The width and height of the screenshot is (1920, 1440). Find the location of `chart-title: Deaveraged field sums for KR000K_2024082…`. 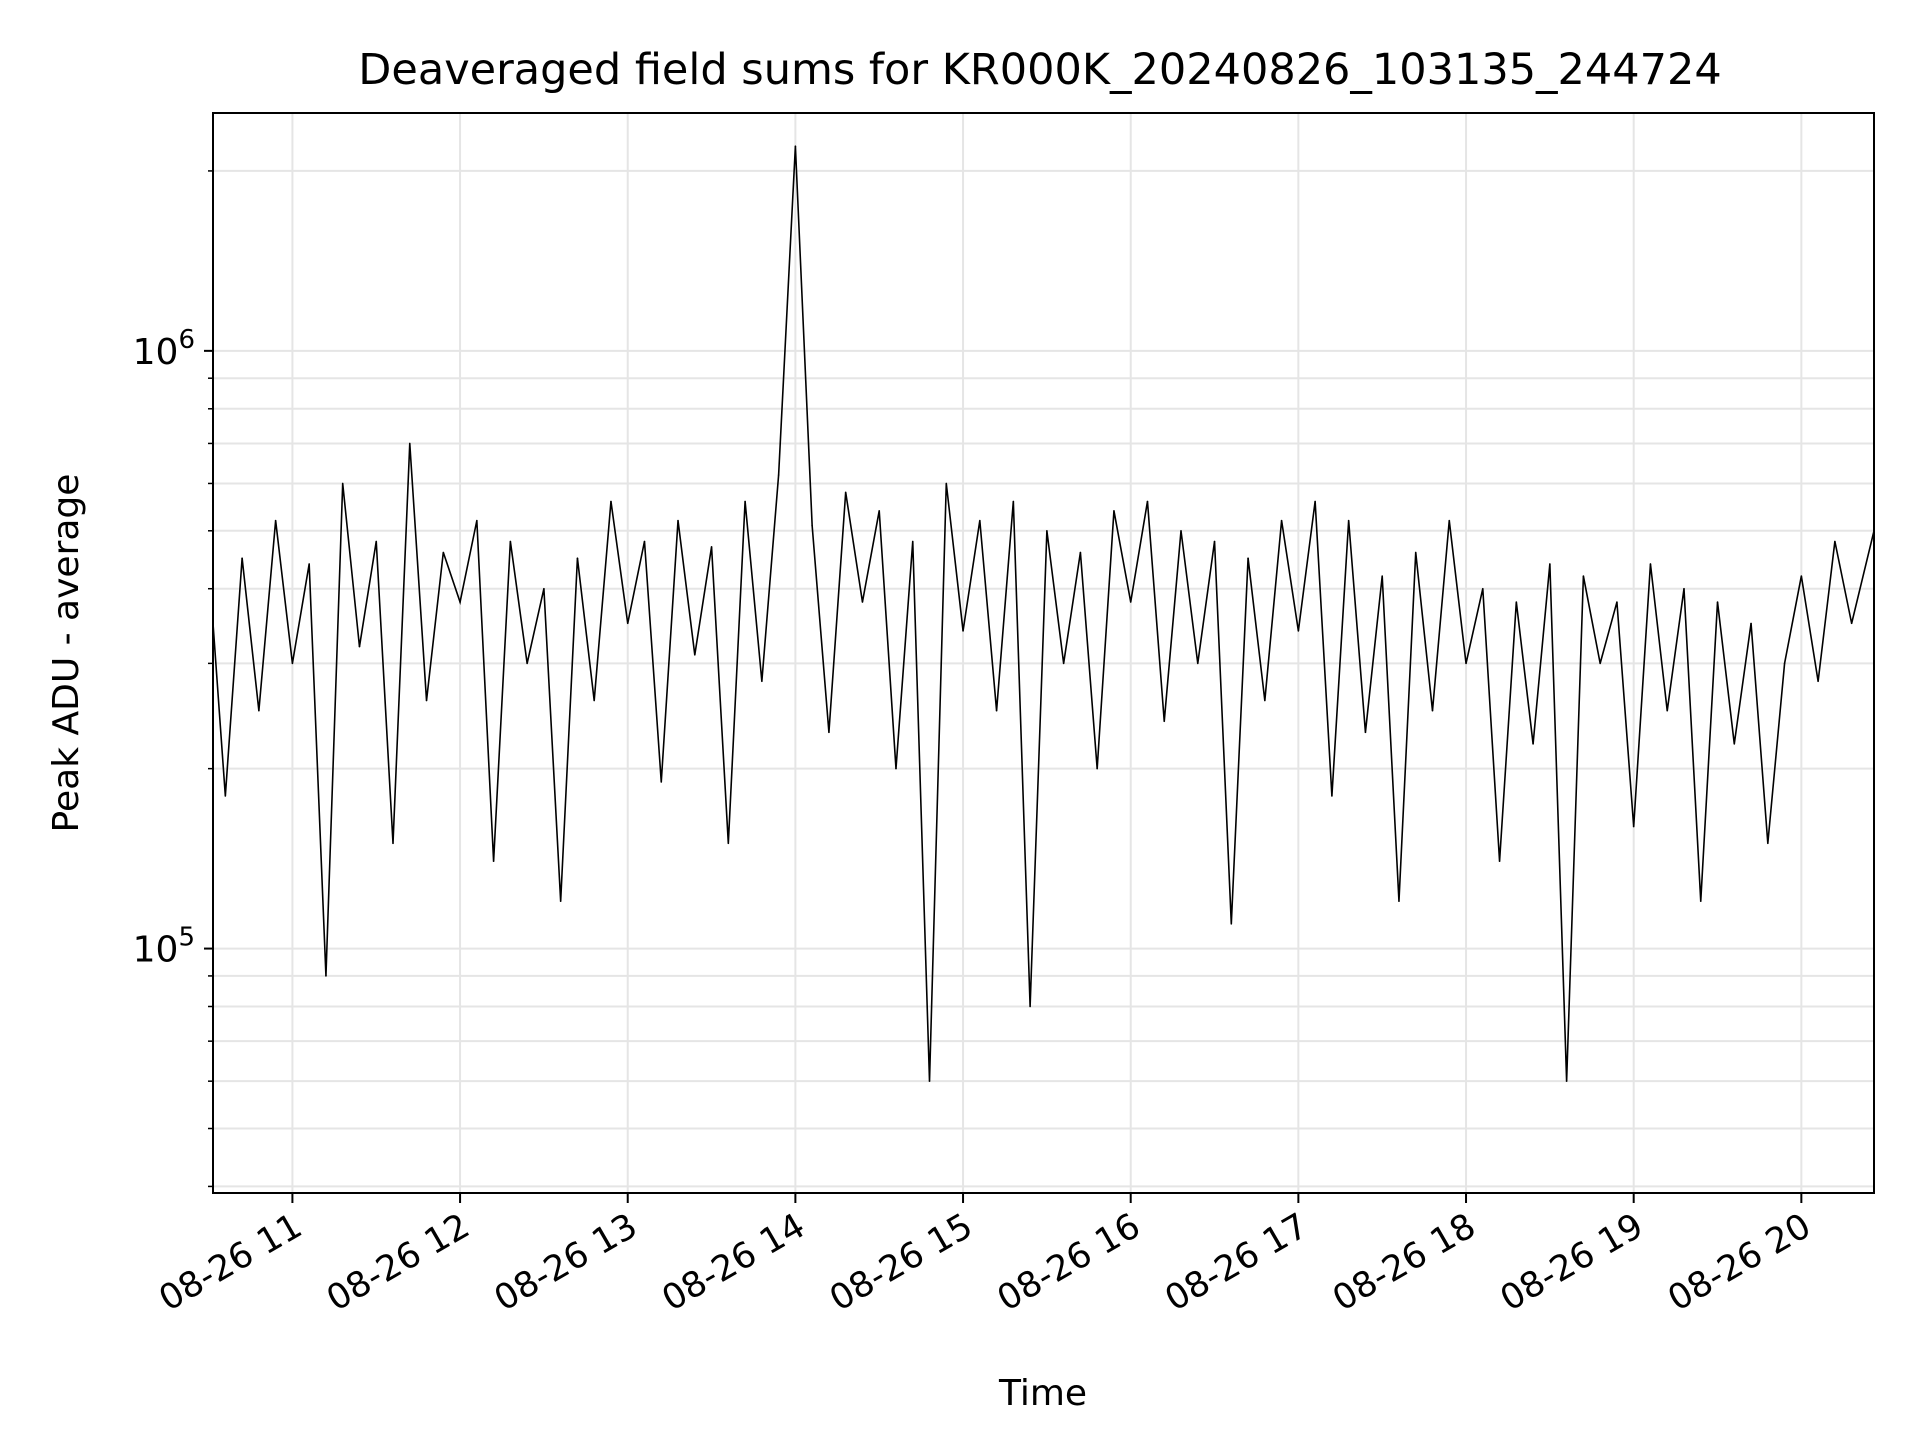

chart-title: Deaveraged field sums for KR000K_2024082… is located at coordinates (1039, 70).